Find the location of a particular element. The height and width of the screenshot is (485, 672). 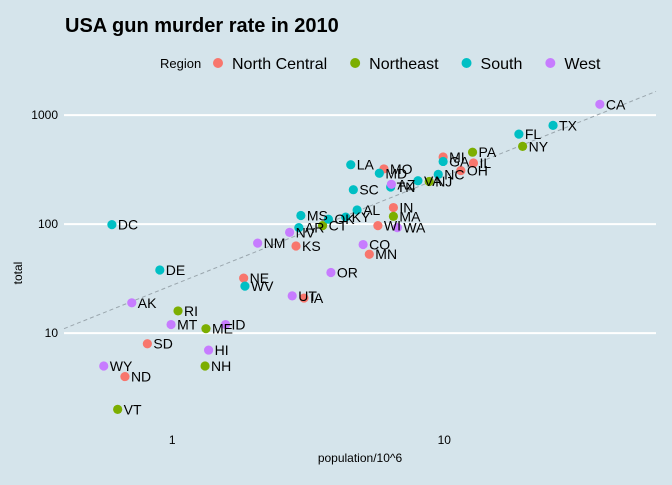

point-label: LA is located at coordinates (366, 165).